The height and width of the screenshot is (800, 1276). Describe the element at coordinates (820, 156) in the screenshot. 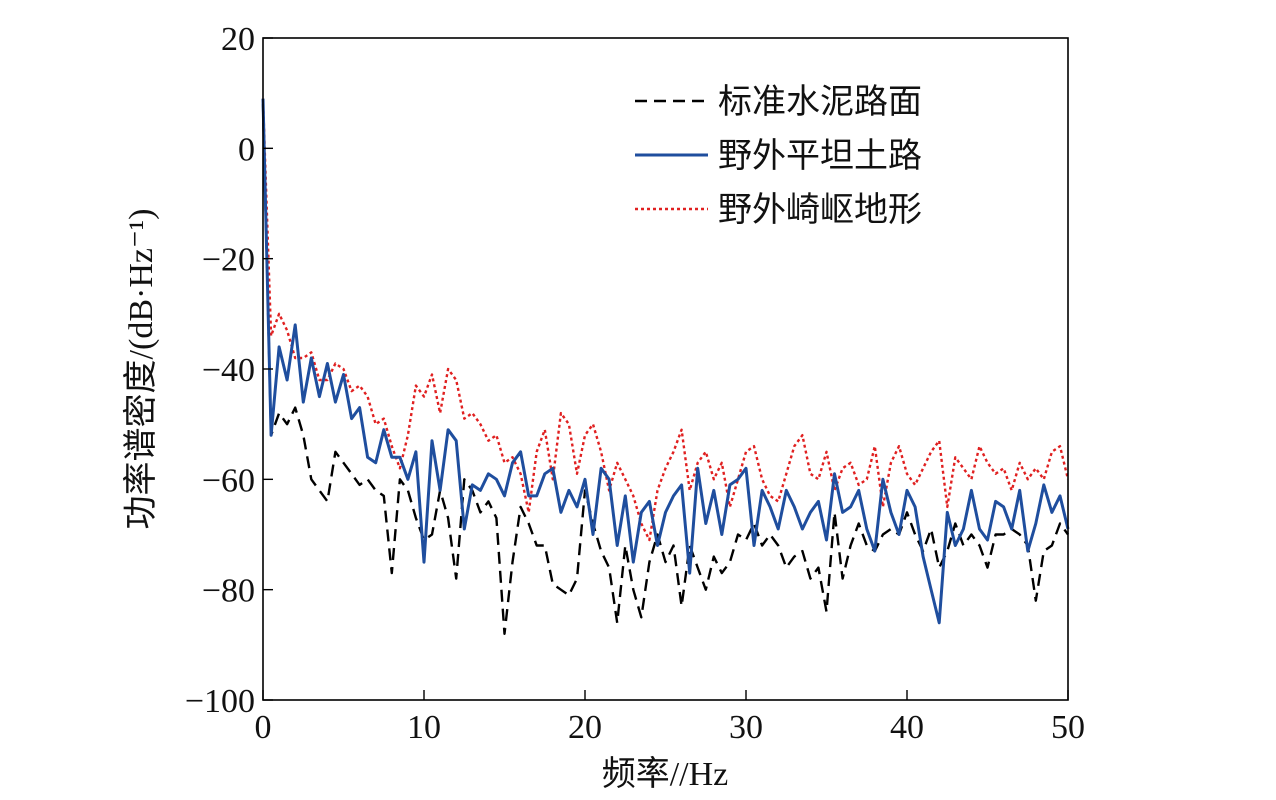

I see `legend-label-2: 野外平坦土路` at that location.